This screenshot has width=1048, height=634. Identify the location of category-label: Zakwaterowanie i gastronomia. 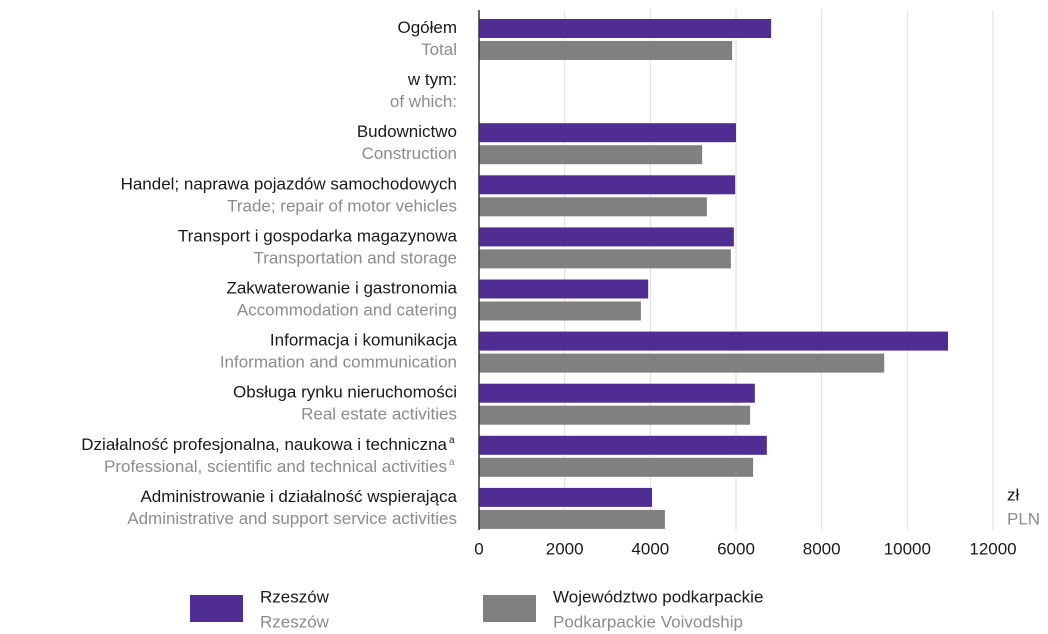
(341, 287).